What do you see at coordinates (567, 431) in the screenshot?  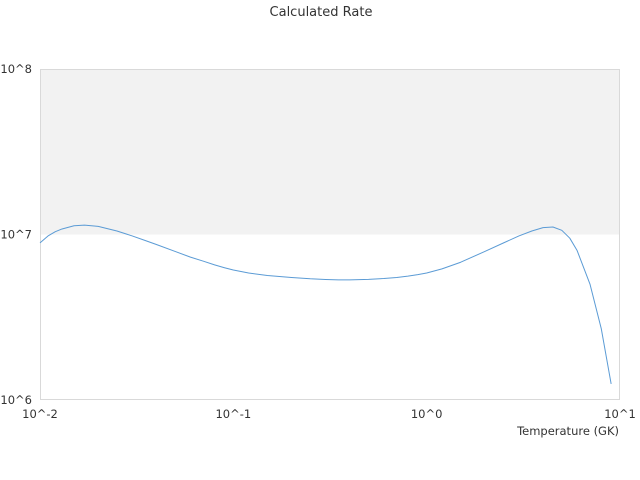 I see `x-axis-title: Temperature (GK)` at bounding box center [567, 431].